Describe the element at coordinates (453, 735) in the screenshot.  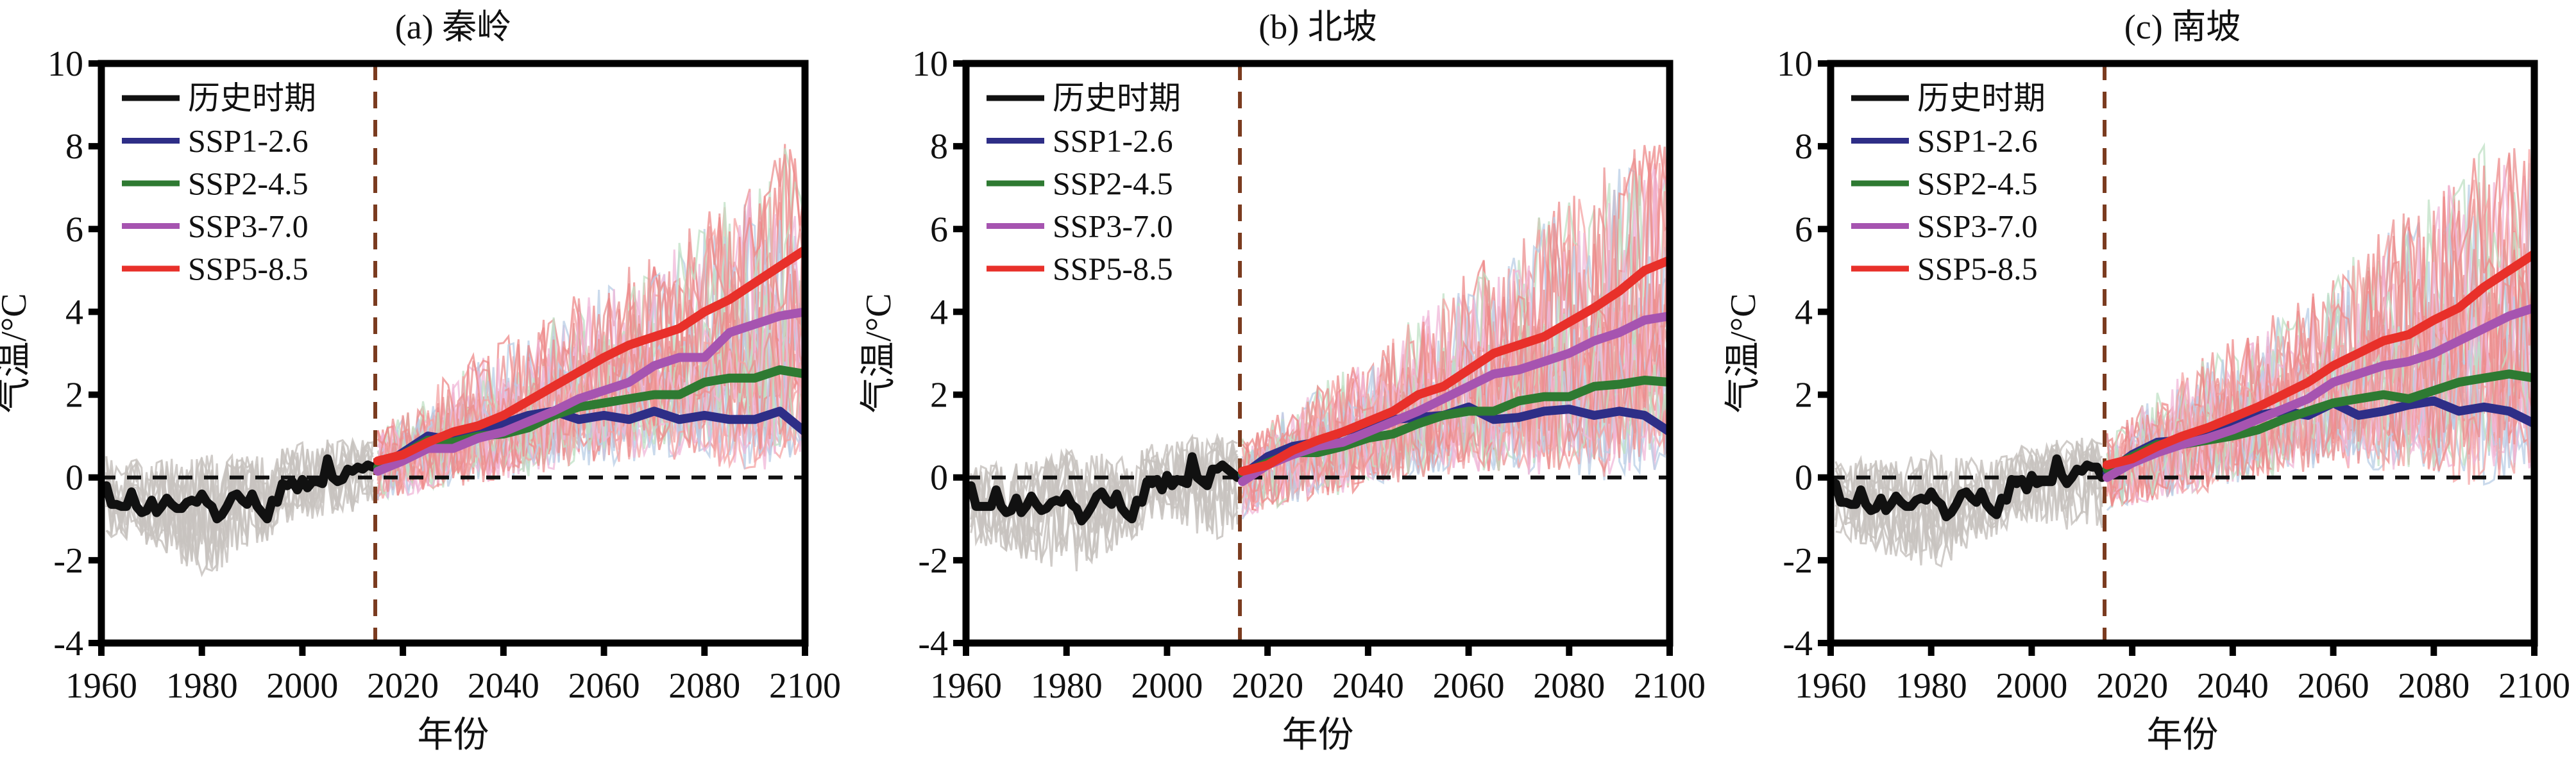
I see `x-axis-label: 年份` at that location.